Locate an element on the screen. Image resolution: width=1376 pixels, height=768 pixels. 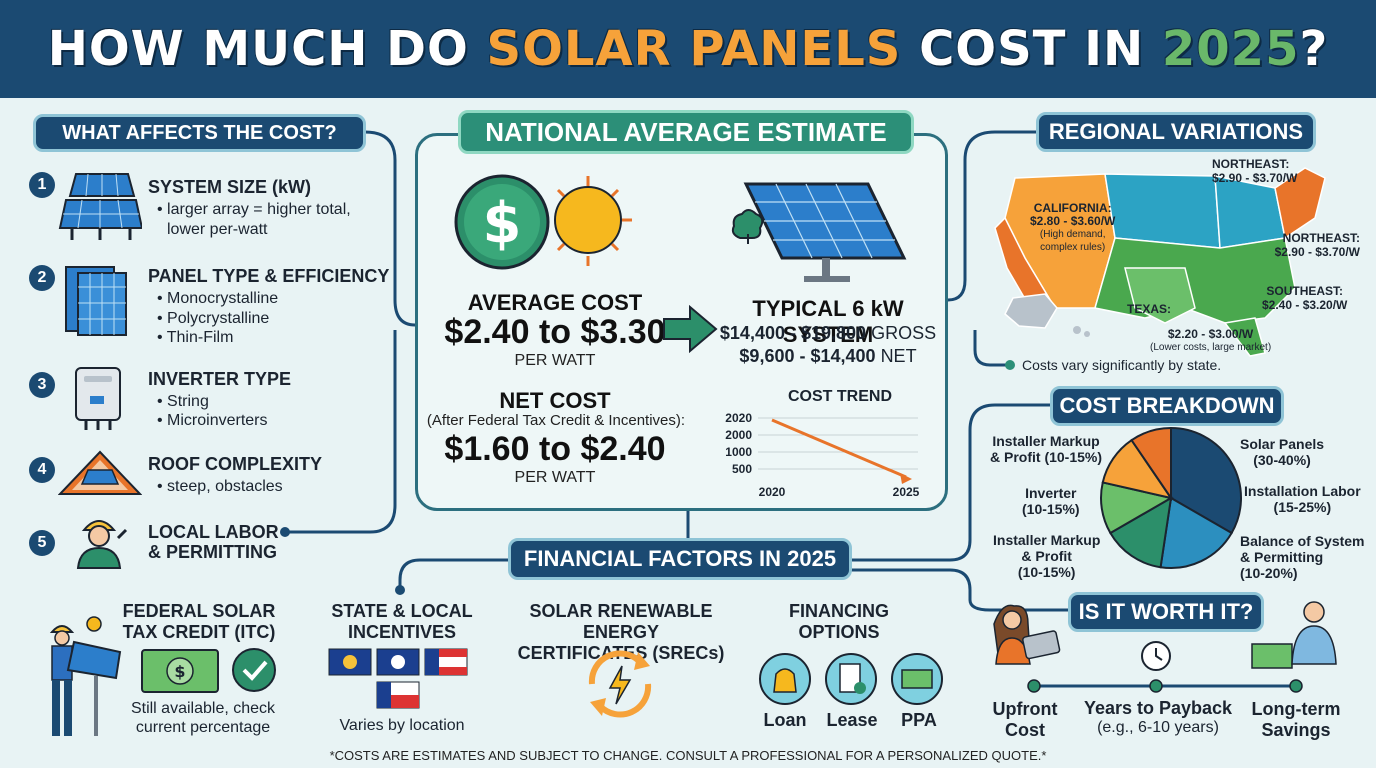
pie-label-markup-bottom: Installer Markup & Profit (10-15%) is located at coordinates (1046, 556).